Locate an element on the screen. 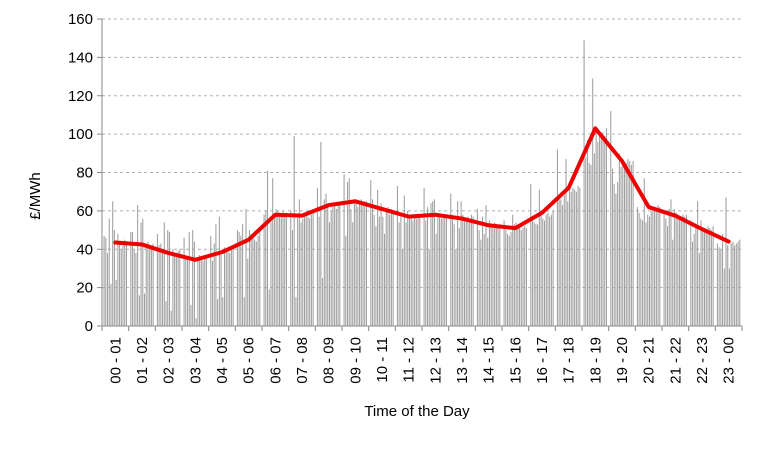 This screenshot has height=451, width=760. y-tick-label: 120 is located at coordinates (80, 96).